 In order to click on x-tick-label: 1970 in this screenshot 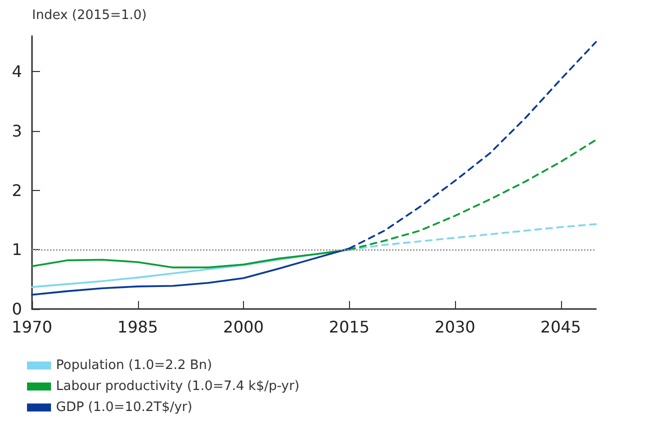, I will do `click(32, 327)`.